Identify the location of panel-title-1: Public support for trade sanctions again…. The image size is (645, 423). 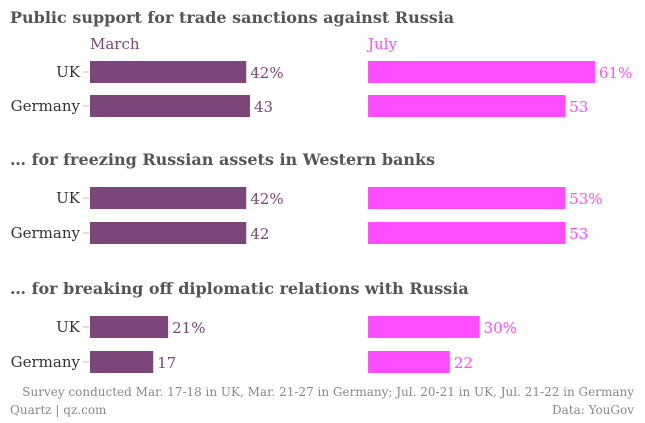
(232, 17).